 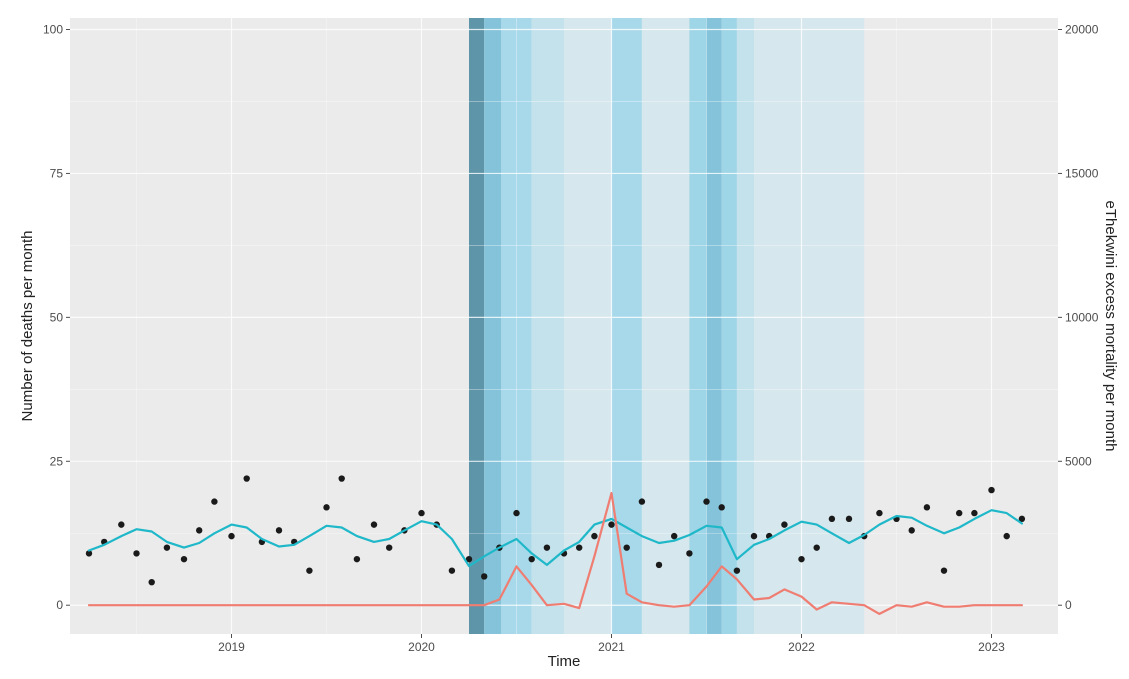 What do you see at coordinates (57, 461) in the screenshot?
I see `y-tick-label: 25` at bounding box center [57, 461].